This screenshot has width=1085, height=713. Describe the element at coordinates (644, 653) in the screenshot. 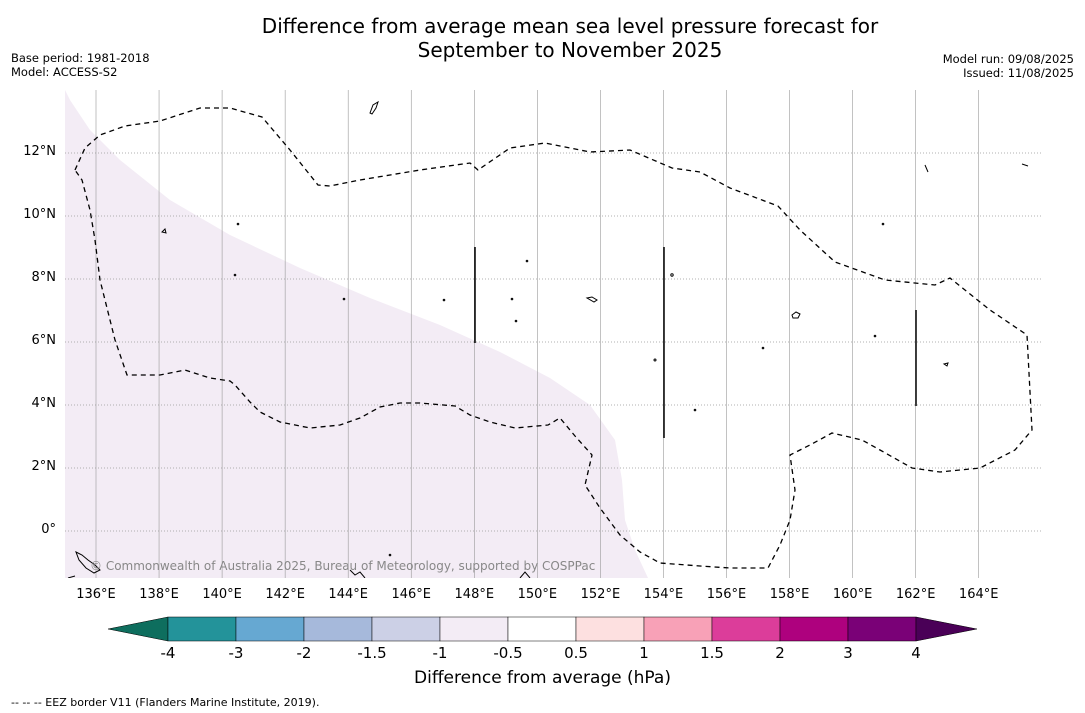

I see `colorbar-tick-label: 1` at that location.